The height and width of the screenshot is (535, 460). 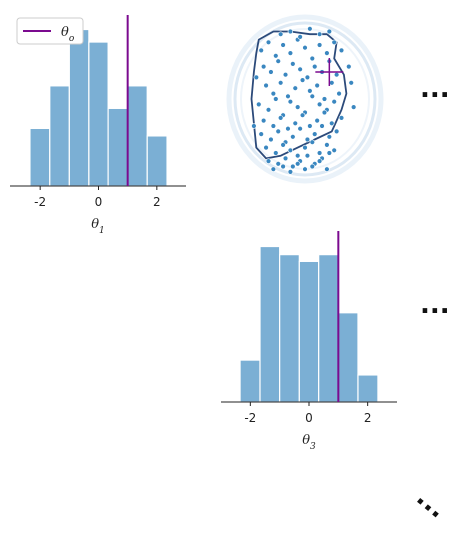 I want to click on legend: θo, so click(x=50, y=31).